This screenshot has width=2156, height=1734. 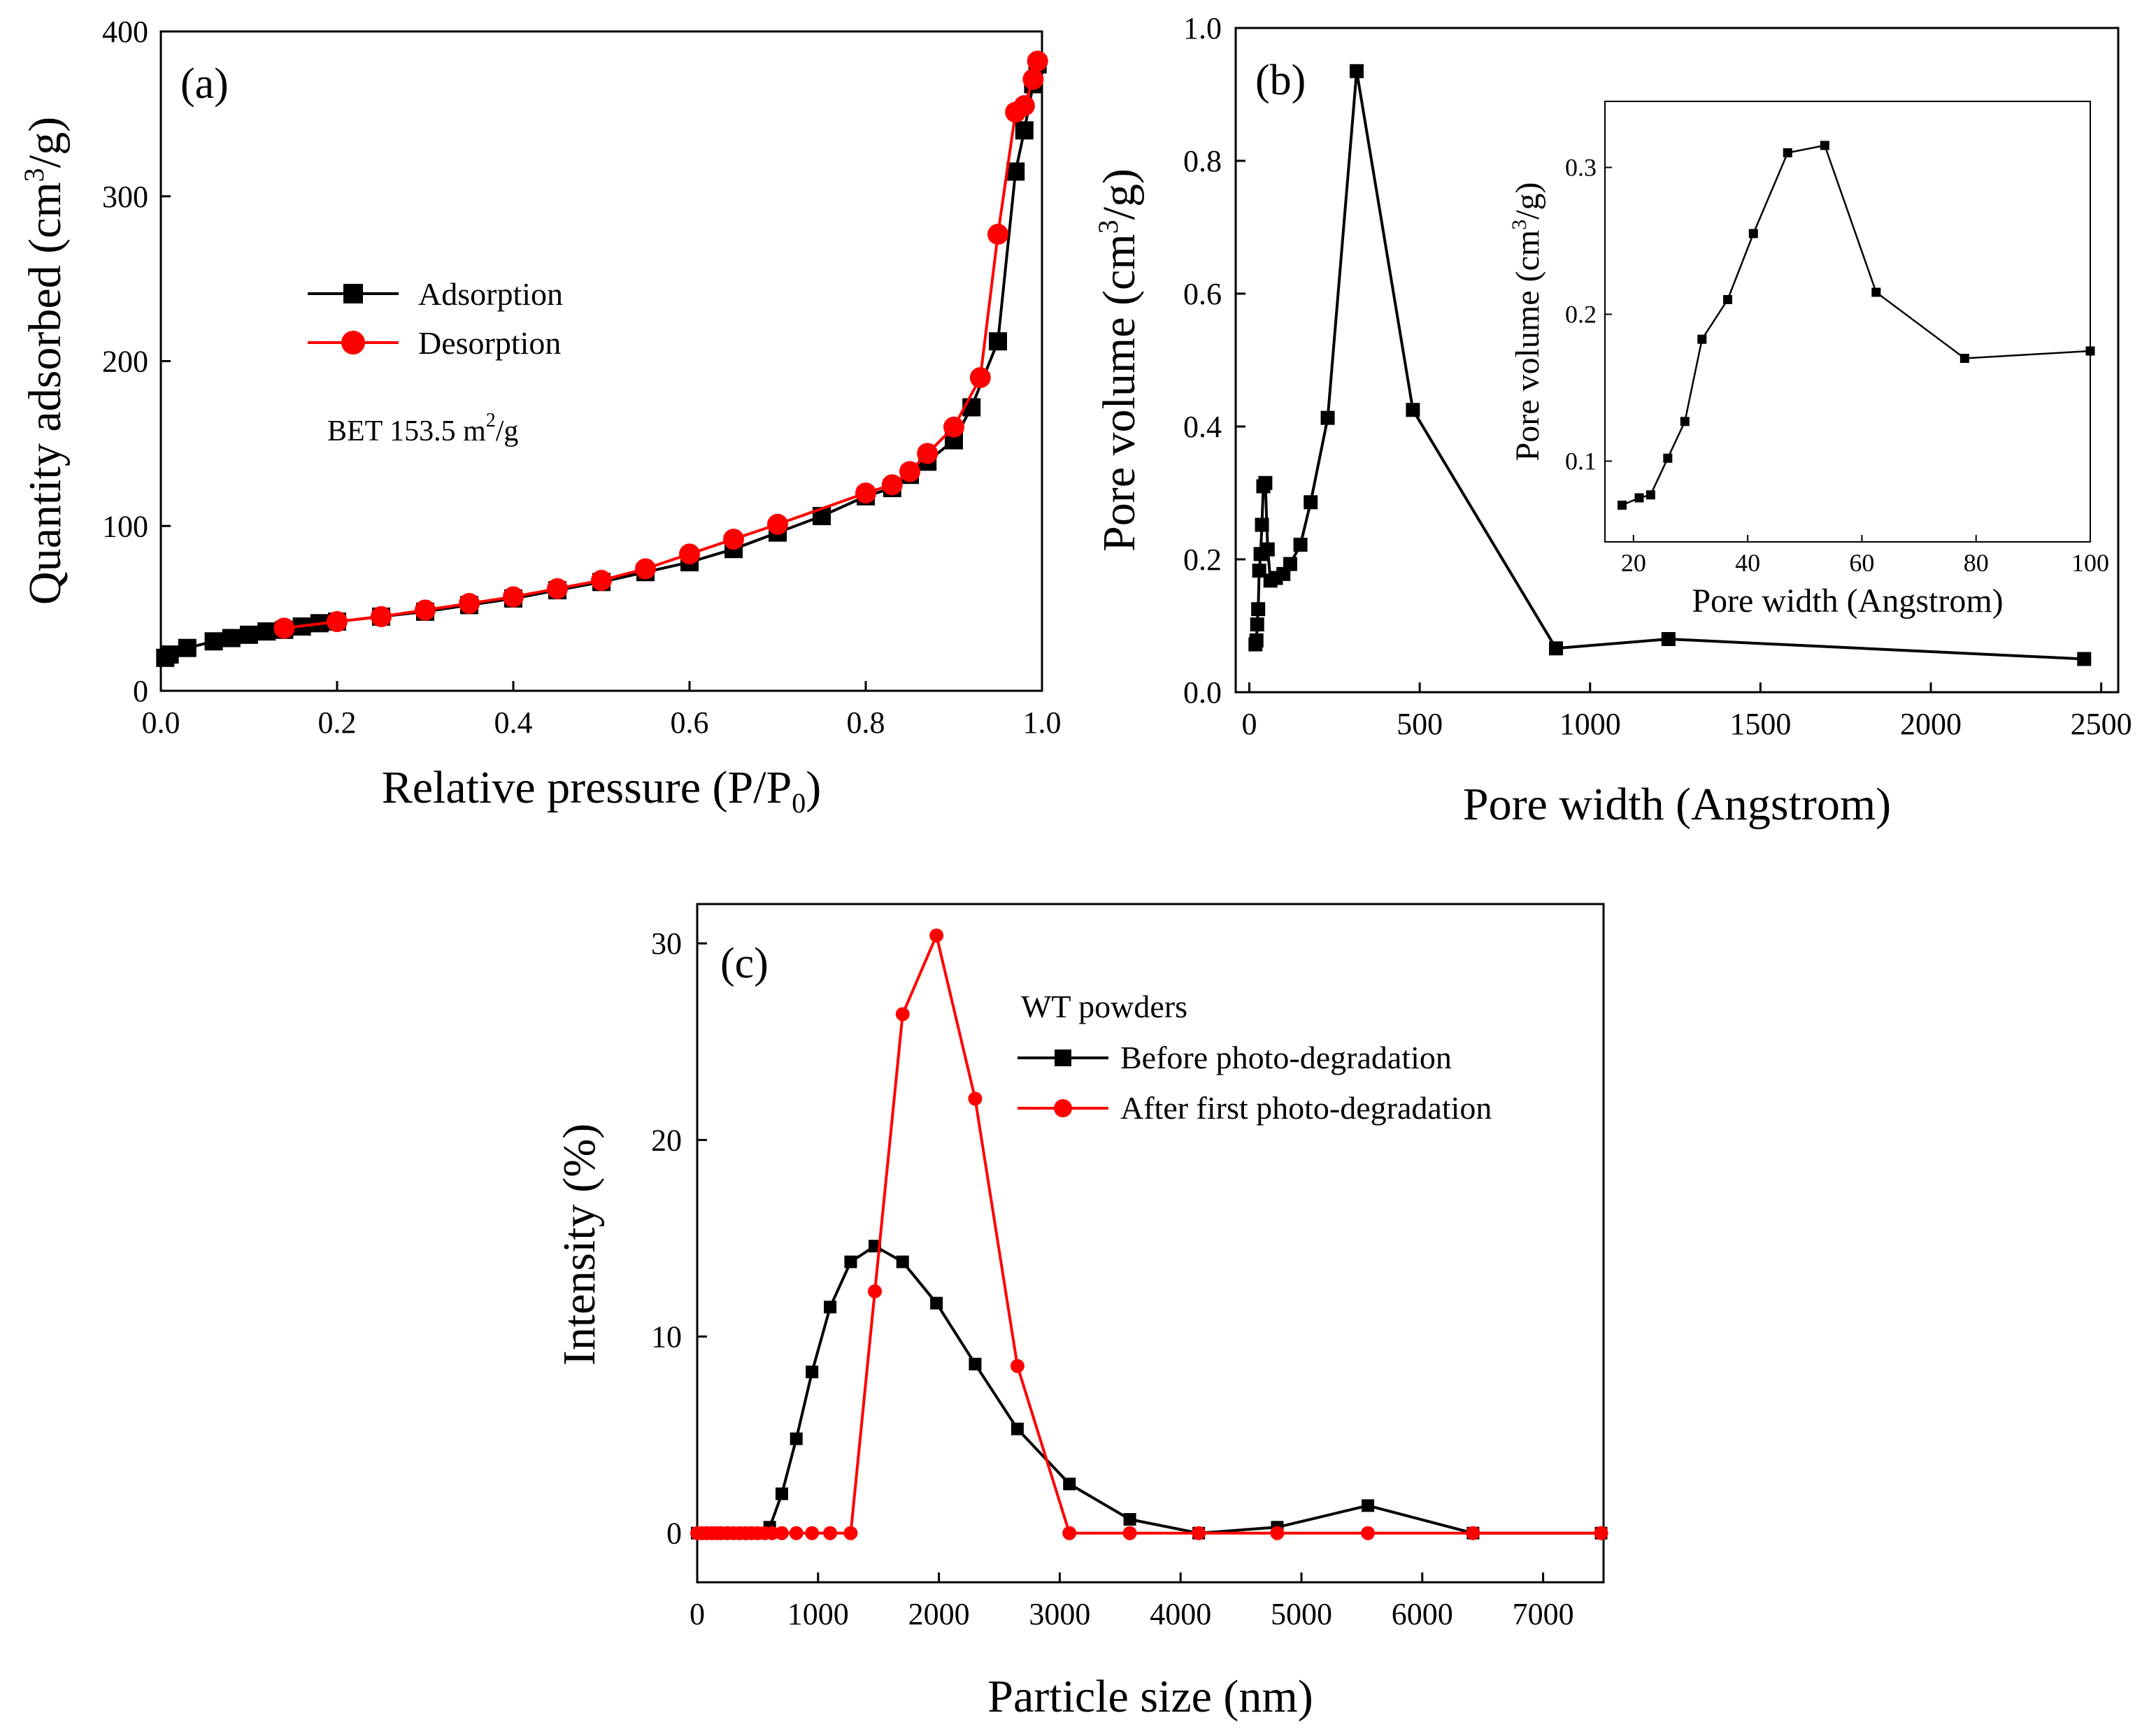 I want to click on x-tick-label: 40, so click(x=1747, y=563).